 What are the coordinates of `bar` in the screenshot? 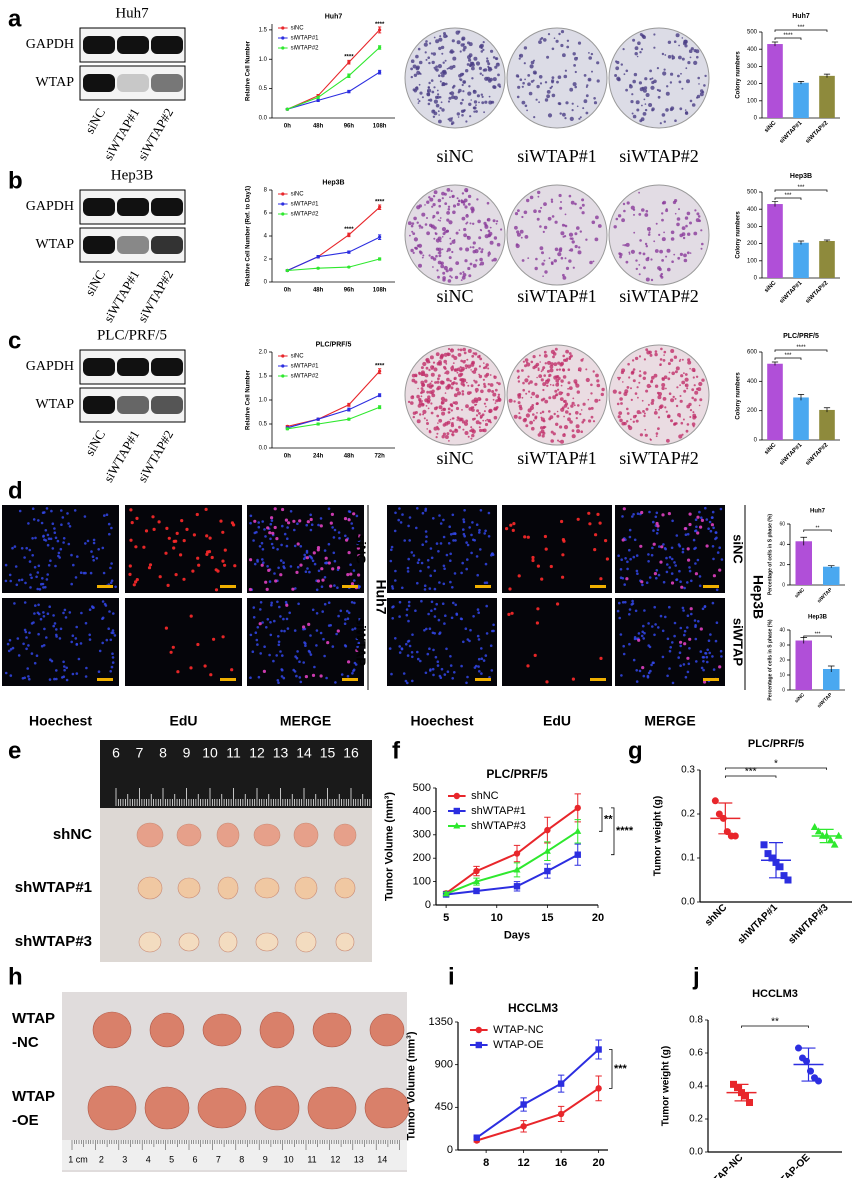 It's located at (827, 259).